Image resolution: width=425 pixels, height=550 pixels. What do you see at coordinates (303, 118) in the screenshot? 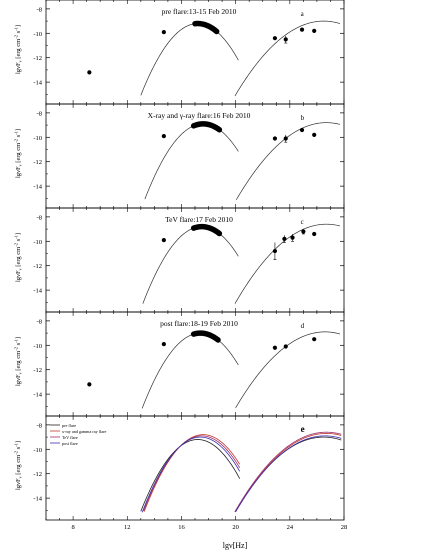
I see `panel-letter: b` at bounding box center [303, 118].